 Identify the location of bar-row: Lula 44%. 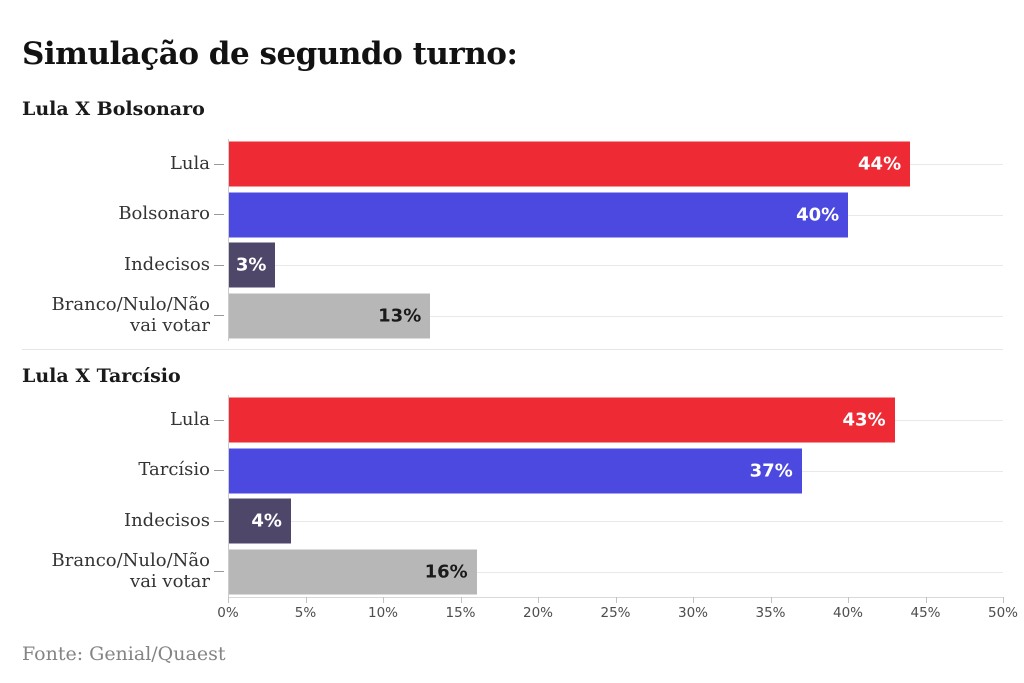
(512, 164).